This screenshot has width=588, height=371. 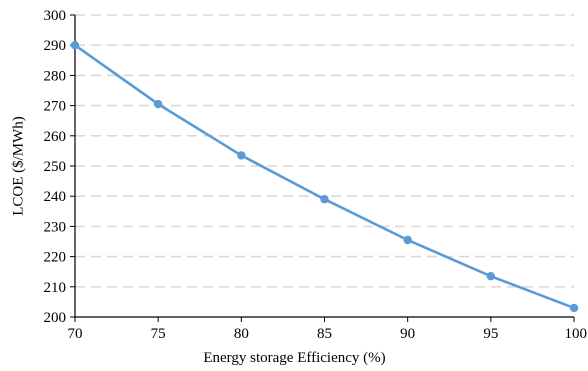 I want to click on x-tick-label-85: 85, so click(x=324, y=334).